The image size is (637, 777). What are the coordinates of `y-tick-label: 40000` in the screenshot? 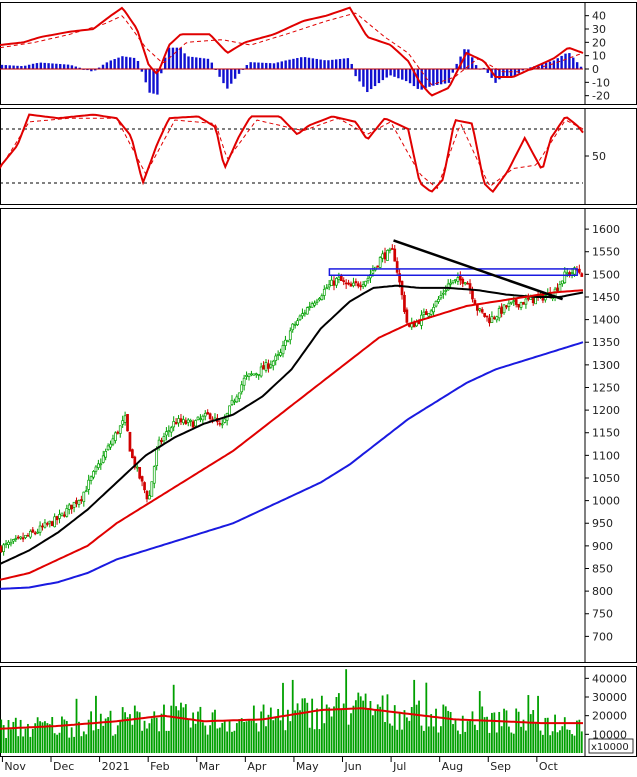 It's located at (609, 678).